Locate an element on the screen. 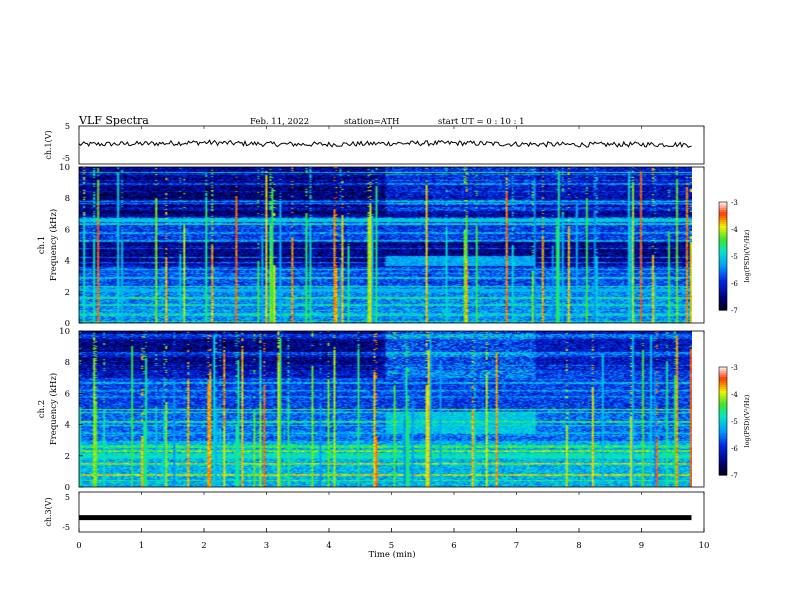 The height and width of the screenshot is (612, 792). start-ut-label: start UT = 0 : 10 : 1 is located at coordinates (481, 122).